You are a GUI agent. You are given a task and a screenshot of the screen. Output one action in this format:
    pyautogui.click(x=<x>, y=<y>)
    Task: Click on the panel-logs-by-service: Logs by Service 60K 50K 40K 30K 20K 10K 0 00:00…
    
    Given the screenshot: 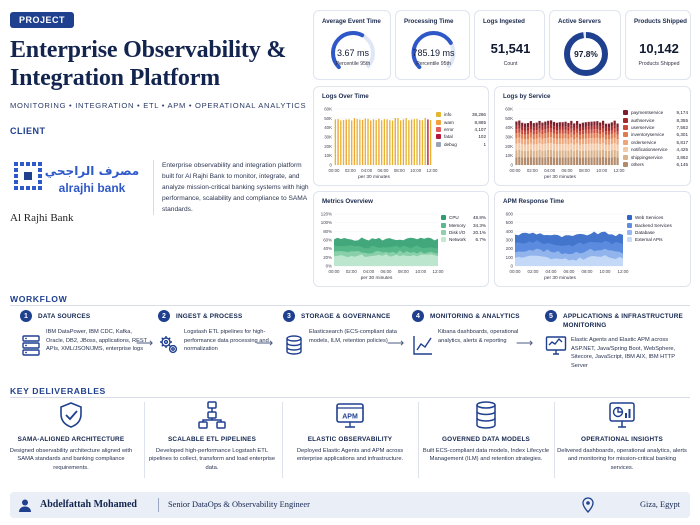 What is the action you would take?
    pyautogui.click(x=592, y=136)
    